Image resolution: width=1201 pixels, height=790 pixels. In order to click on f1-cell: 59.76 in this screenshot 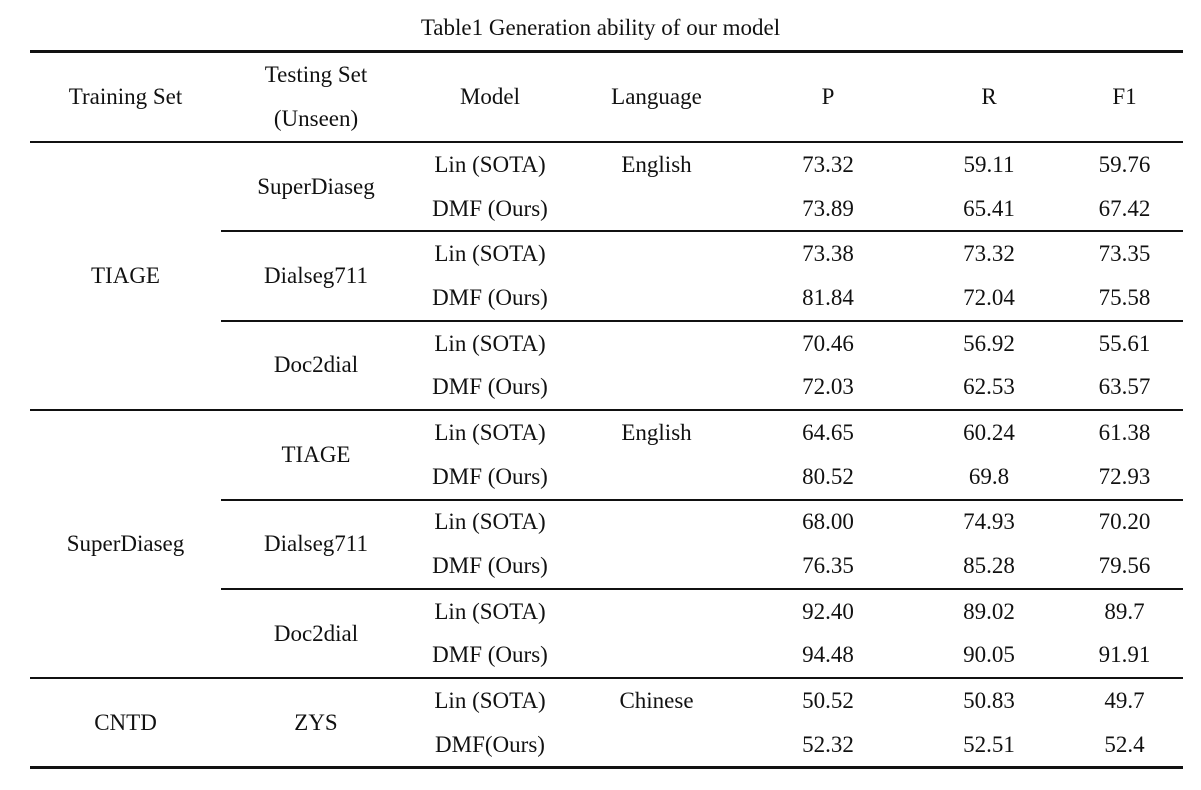, I will do `click(1124, 164)`.